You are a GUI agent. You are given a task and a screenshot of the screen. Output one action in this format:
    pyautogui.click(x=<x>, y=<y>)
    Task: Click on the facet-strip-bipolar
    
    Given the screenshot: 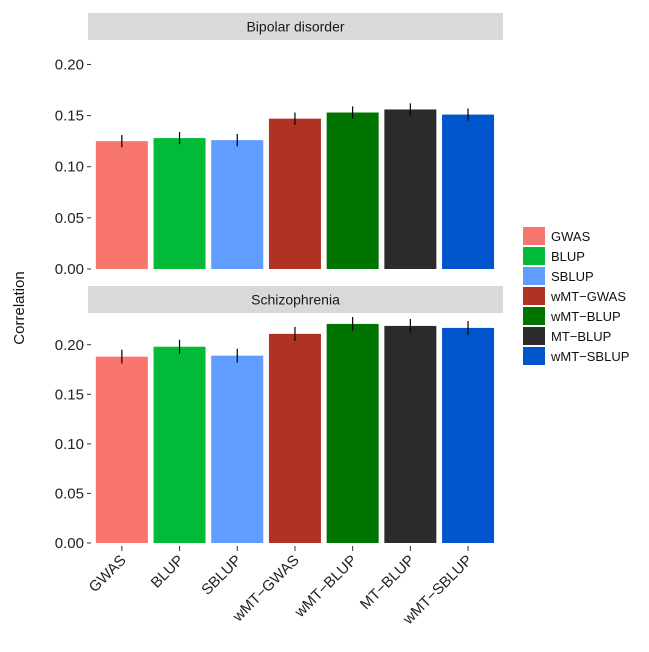 What is the action you would take?
    pyautogui.click(x=295, y=26)
    